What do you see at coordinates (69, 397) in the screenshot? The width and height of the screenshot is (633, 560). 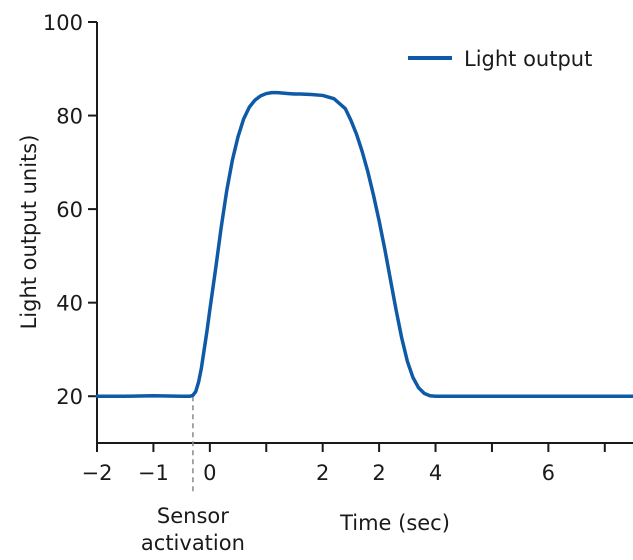 I see `y-tick-label: 20` at bounding box center [69, 397].